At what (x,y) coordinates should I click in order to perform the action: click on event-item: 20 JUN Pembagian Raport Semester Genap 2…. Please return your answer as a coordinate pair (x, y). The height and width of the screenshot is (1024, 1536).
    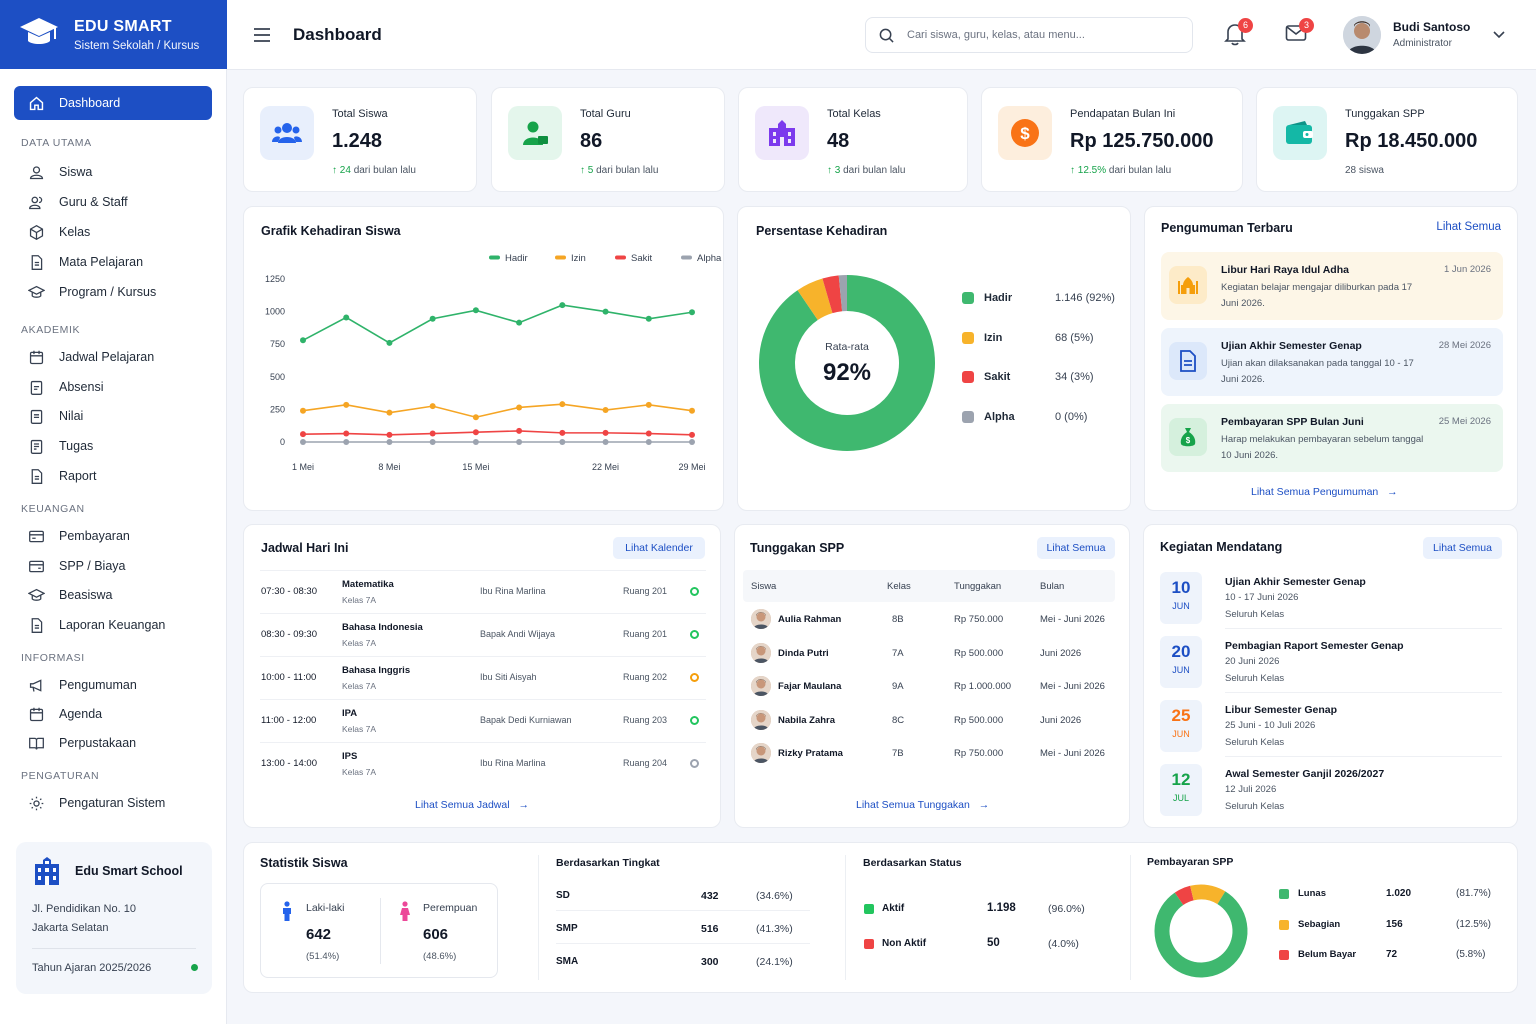
    Looking at the image, I should click on (1331, 666).